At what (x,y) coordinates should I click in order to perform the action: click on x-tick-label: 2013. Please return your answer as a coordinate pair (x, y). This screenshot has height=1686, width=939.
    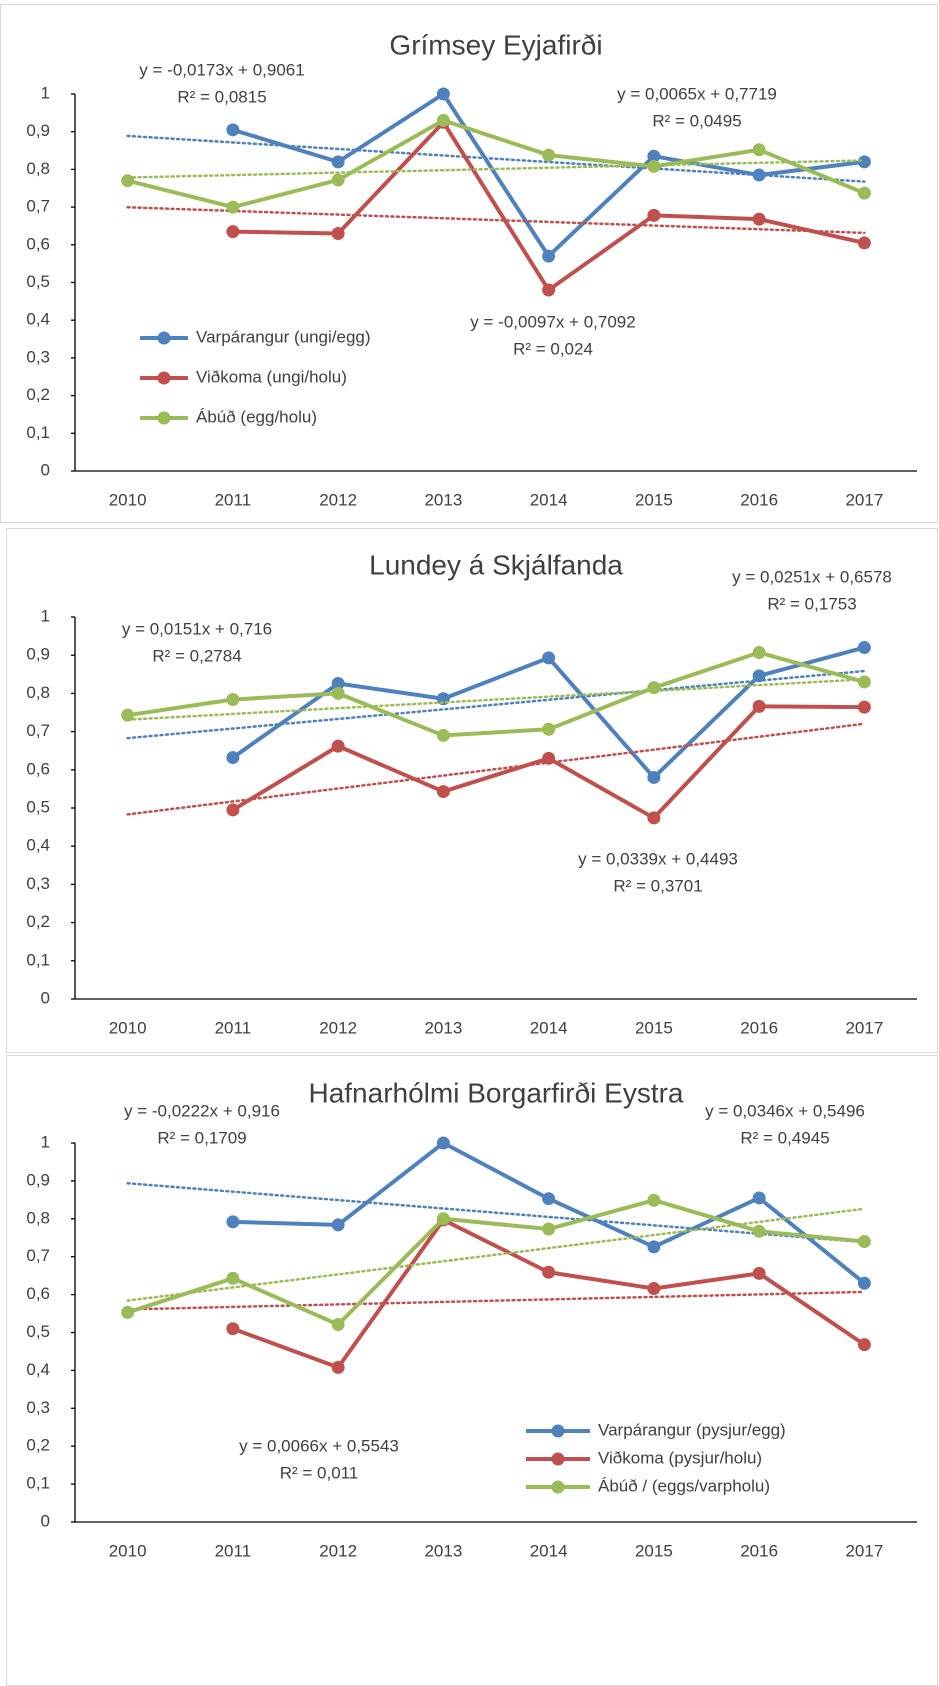
    Looking at the image, I should click on (443, 1027).